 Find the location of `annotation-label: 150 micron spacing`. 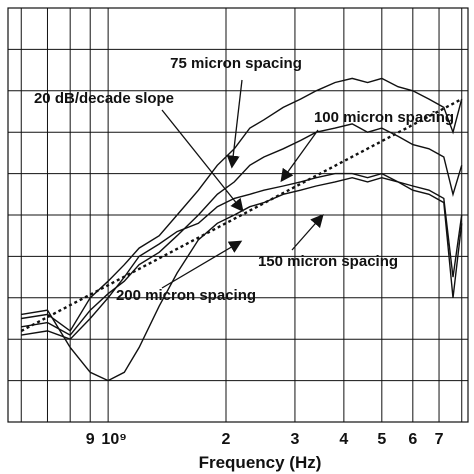

annotation-label: 150 micron spacing is located at coordinates (328, 261).